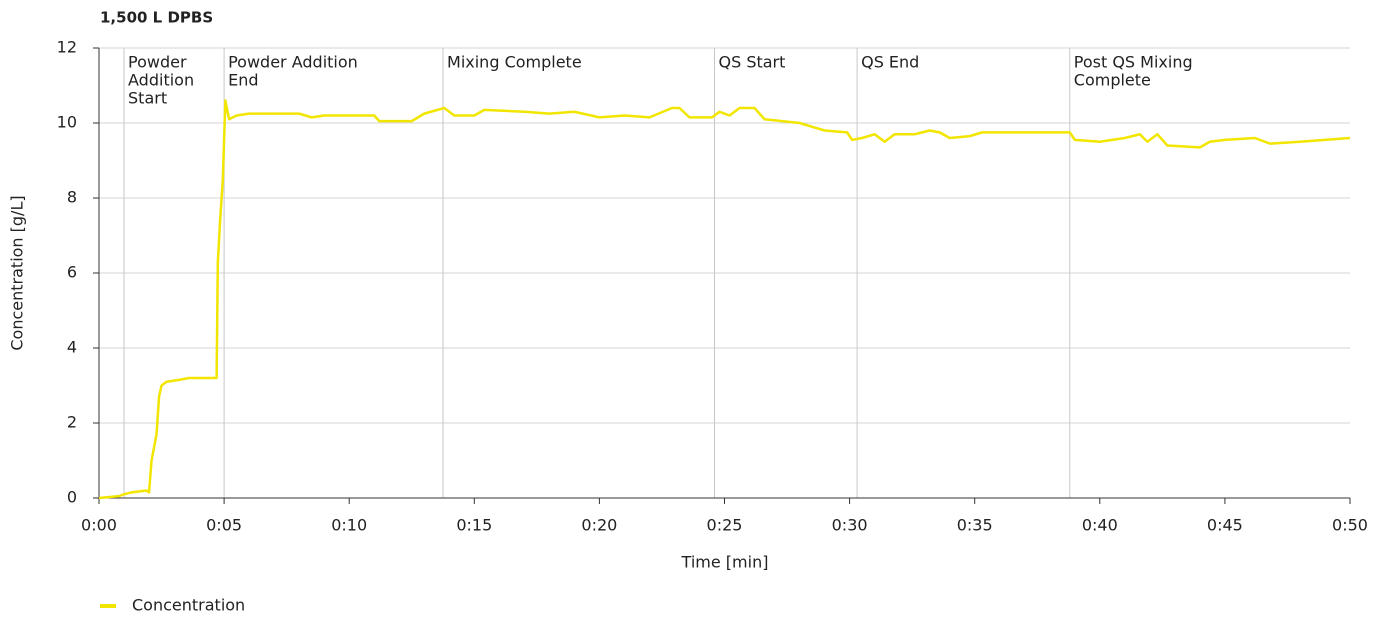  What do you see at coordinates (72, 272) in the screenshot?
I see `y-tick-label: 6` at bounding box center [72, 272].